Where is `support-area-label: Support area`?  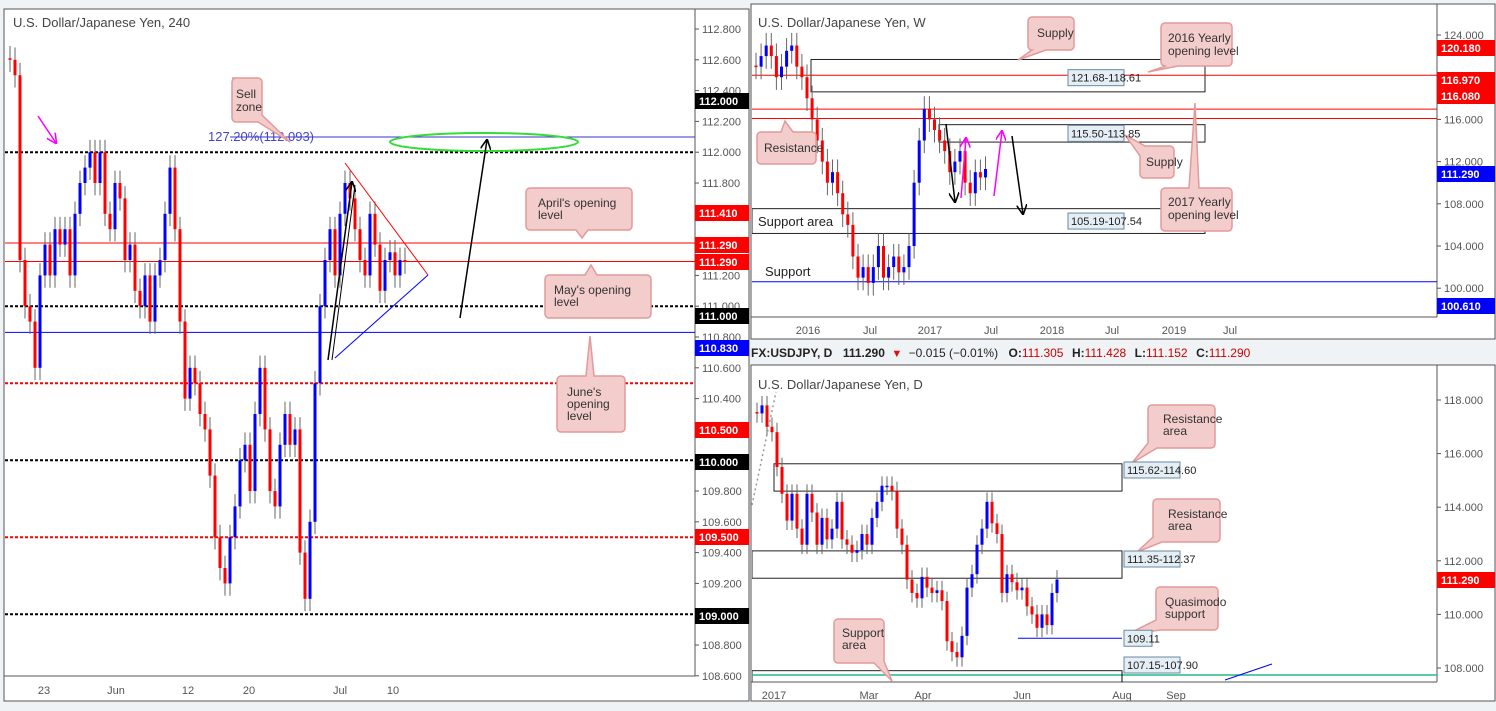
support-area-label: Support area is located at coordinates (796, 221).